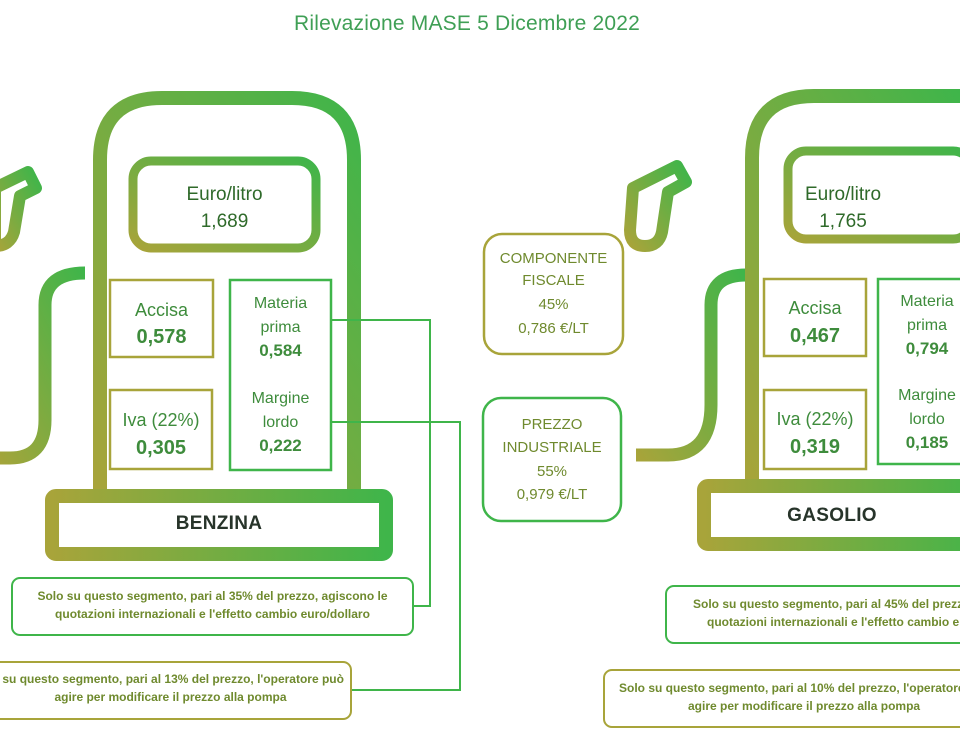 This screenshot has width=960, height=750. Describe the element at coordinates (280, 398) in the screenshot. I see `benzina-margine-label-line1: Margine` at that location.